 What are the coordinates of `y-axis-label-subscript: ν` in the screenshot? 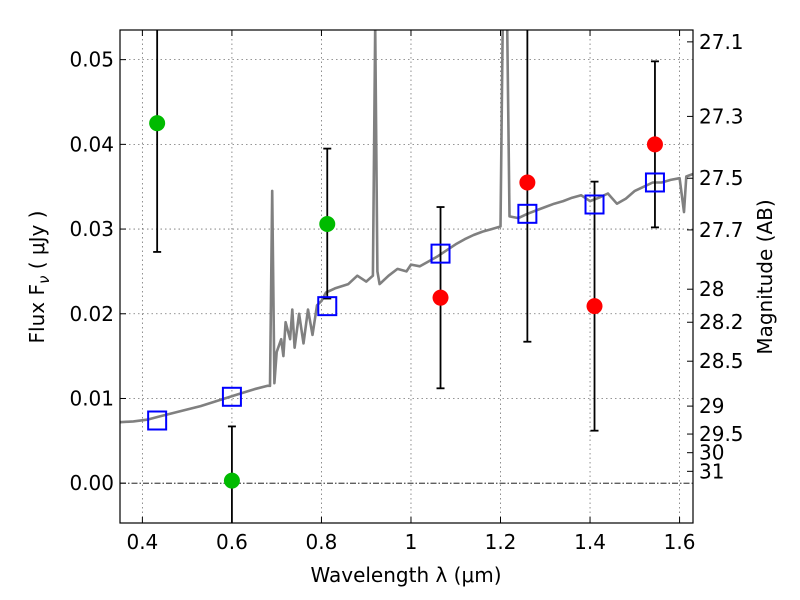 It's located at (44, 280).